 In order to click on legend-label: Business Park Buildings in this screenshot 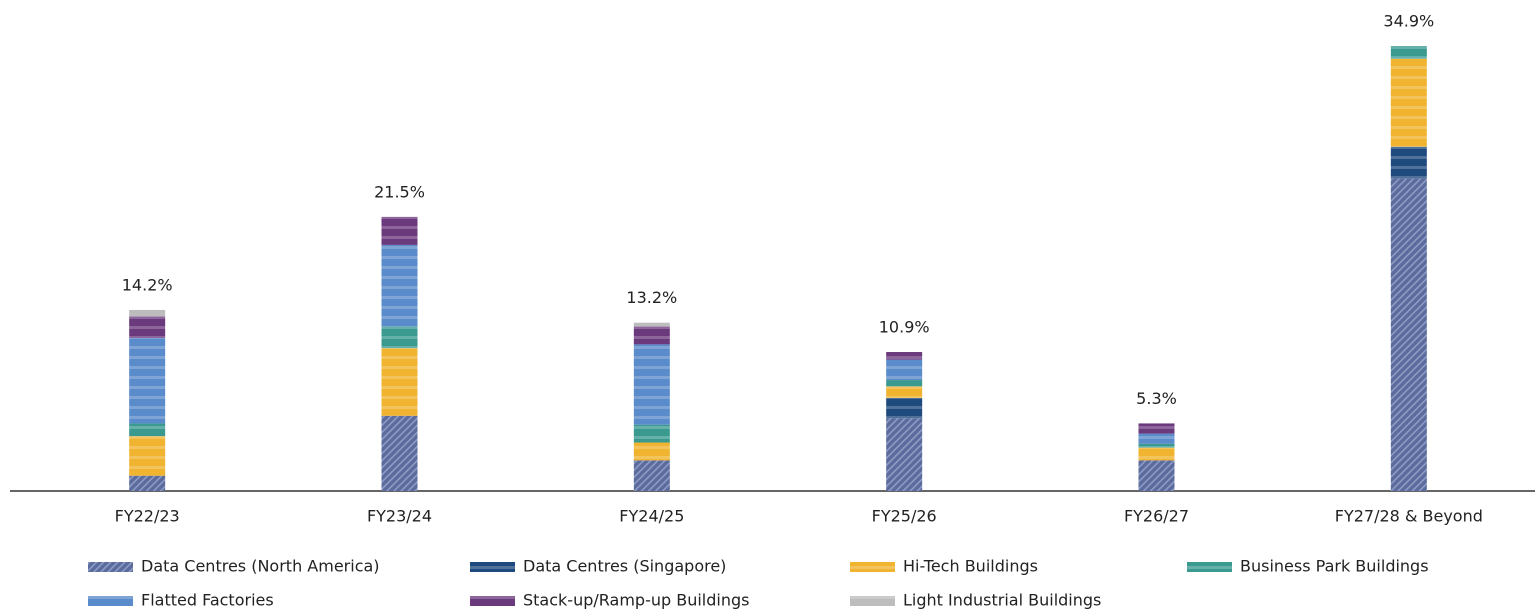, I will do `click(1334, 566)`.